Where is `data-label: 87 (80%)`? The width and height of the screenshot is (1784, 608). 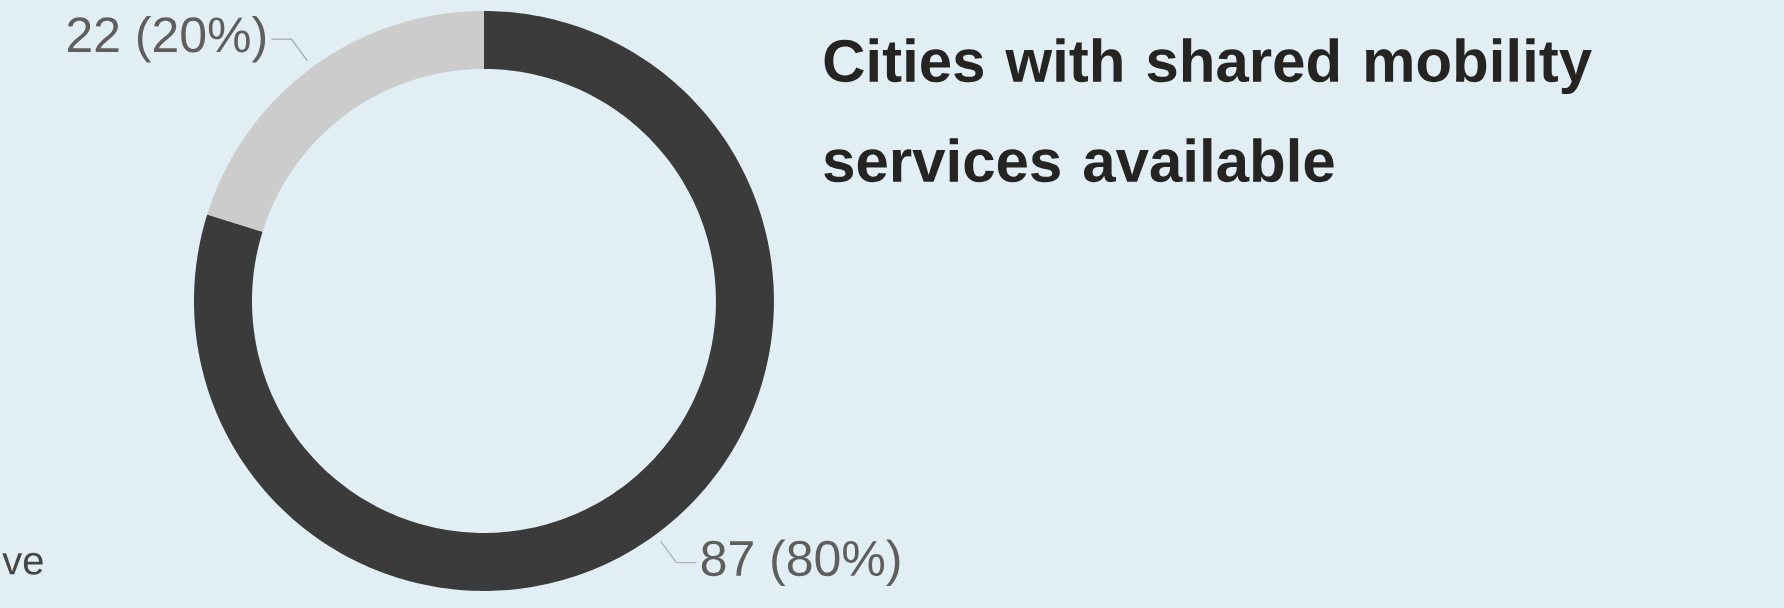 data-label: 87 (80%) is located at coordinates (800, 563).